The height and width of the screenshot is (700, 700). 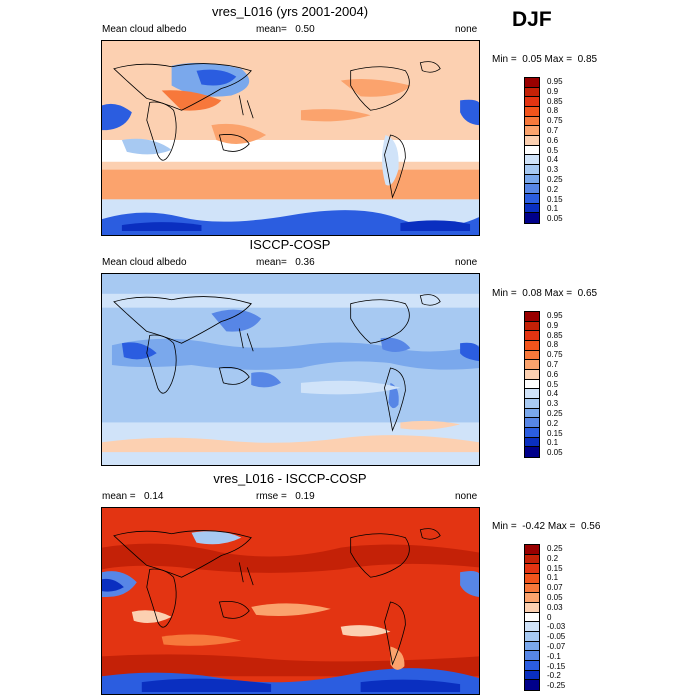 I want to click on mean-stat: mean= 0.50, so click(x=285, y=29).